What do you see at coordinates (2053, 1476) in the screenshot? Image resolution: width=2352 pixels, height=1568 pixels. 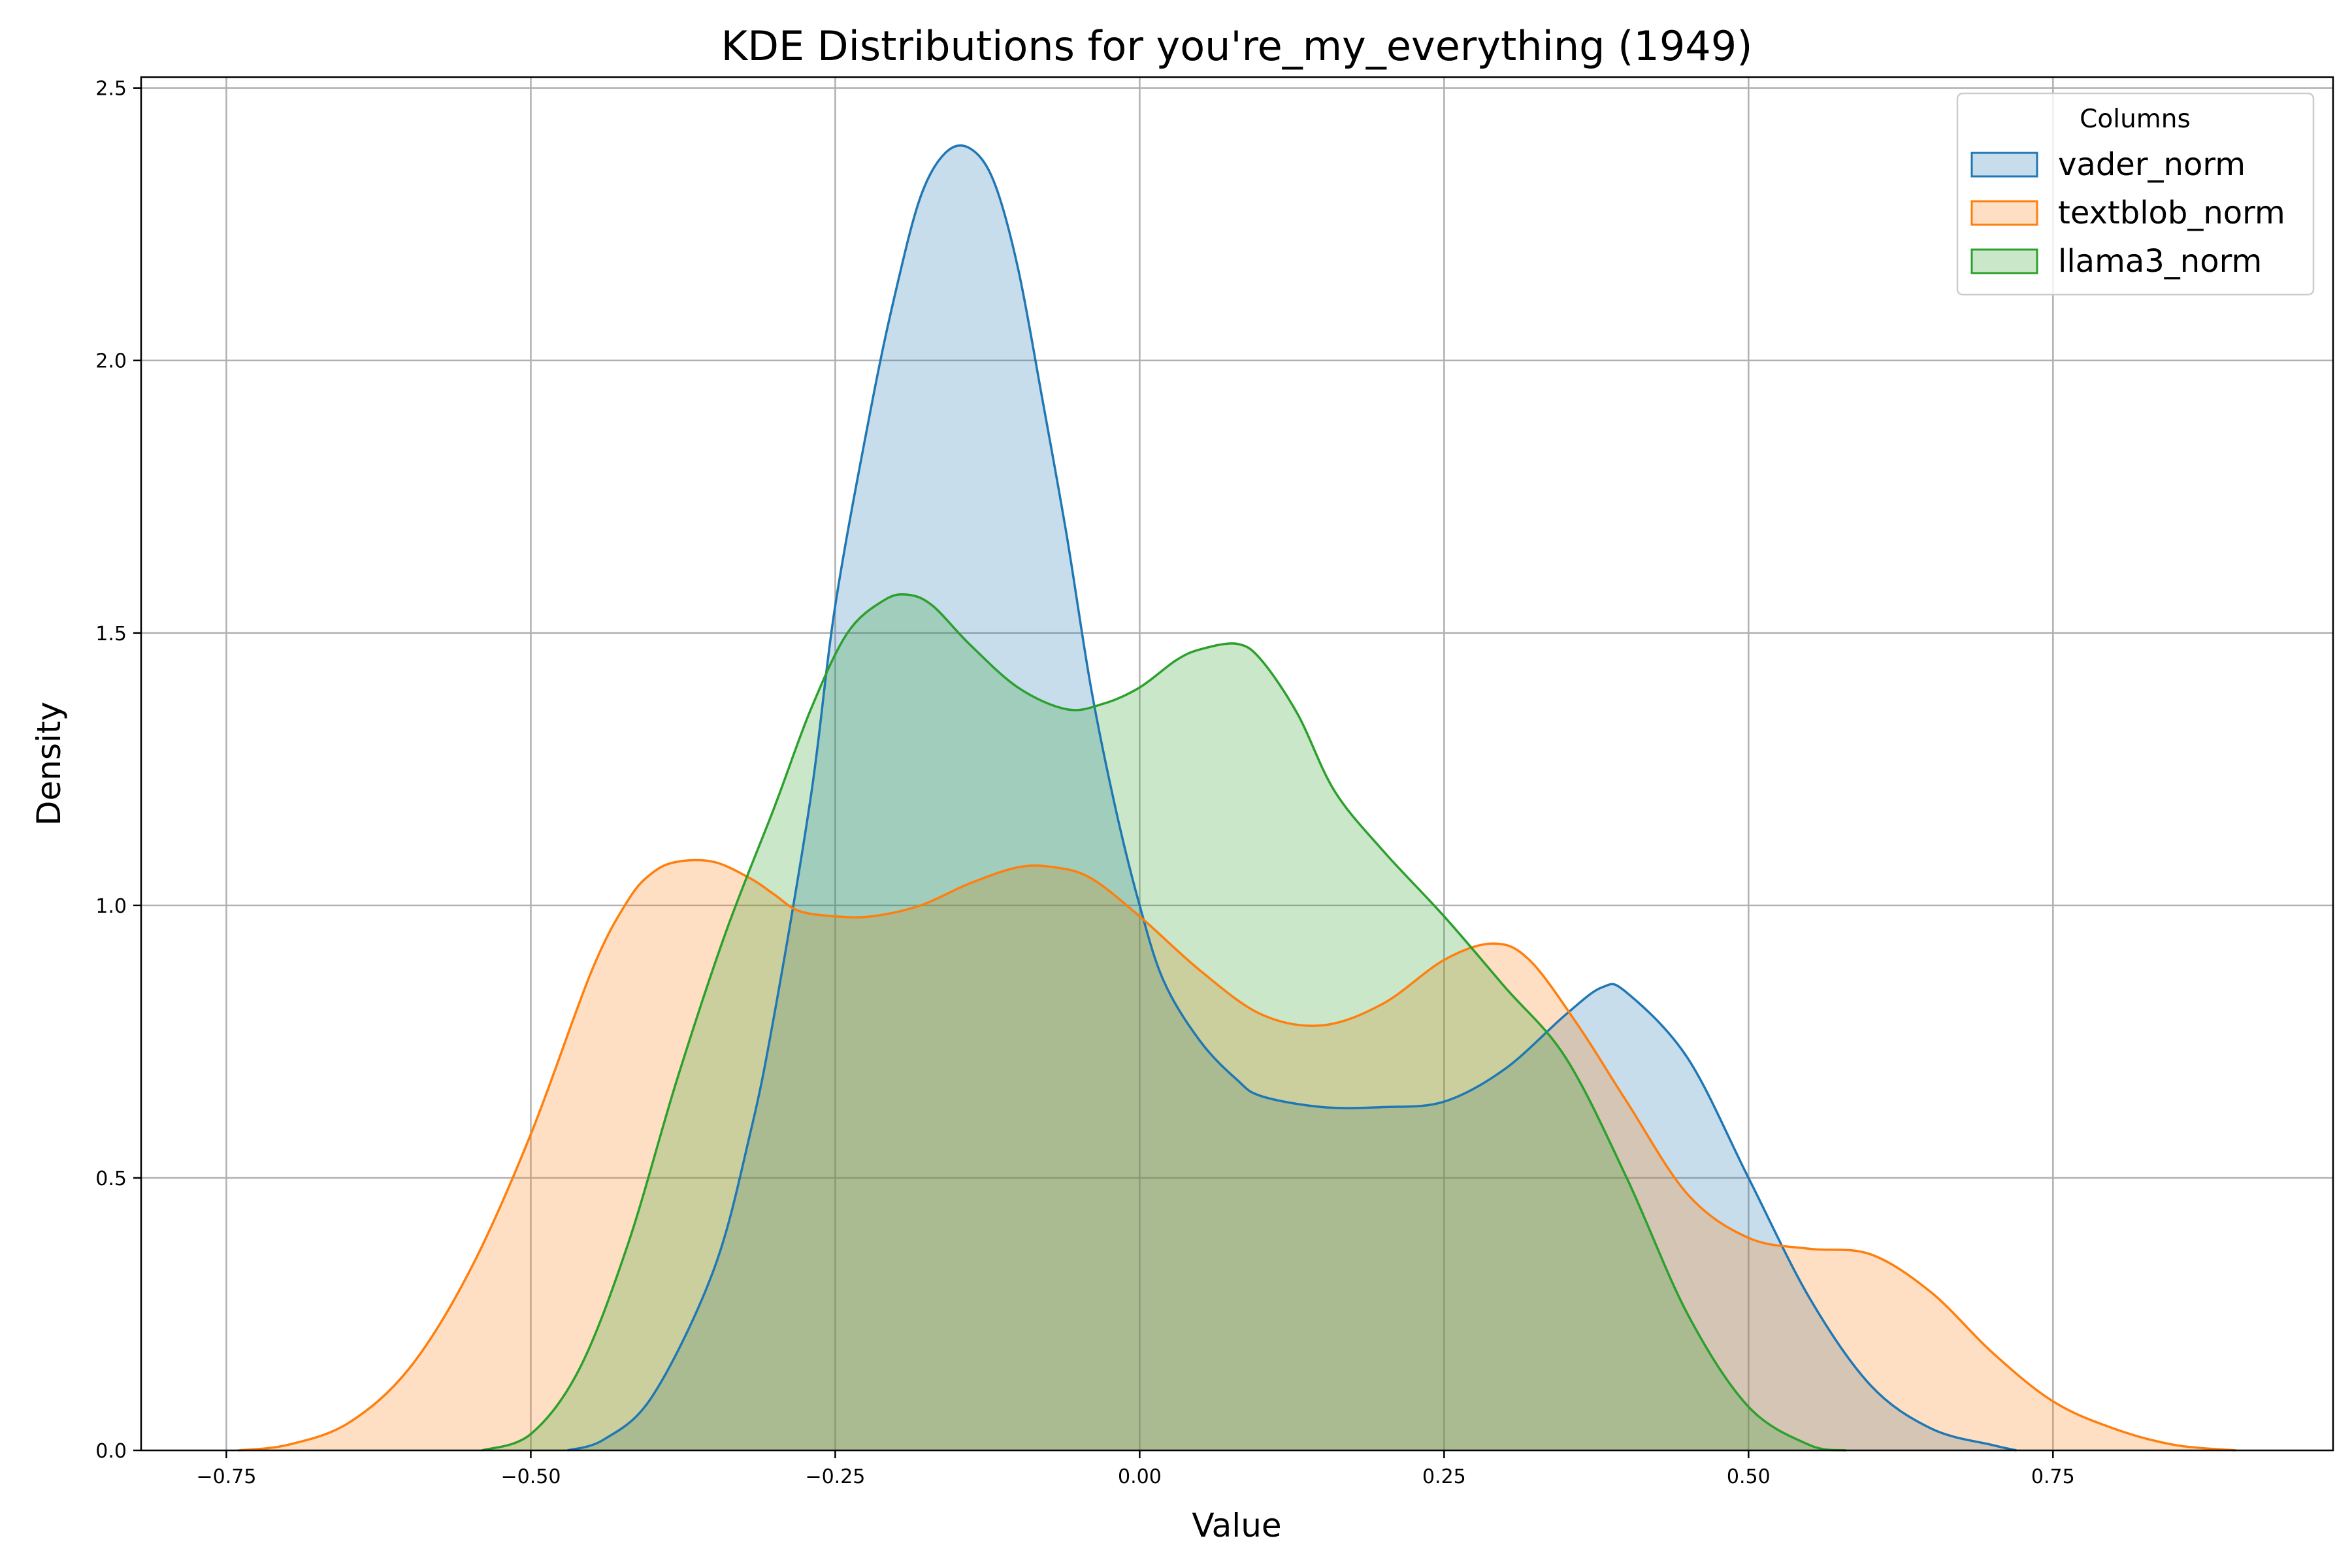 I see `x-tick-label: 0.75` at bounding box center [2053, 1476].